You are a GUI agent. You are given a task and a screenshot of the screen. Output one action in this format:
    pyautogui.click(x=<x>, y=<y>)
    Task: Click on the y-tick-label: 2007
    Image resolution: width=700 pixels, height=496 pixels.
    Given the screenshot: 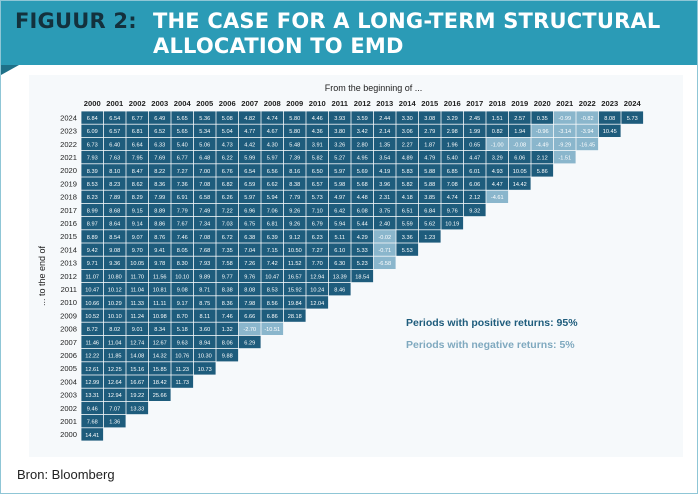 What is the action you would take?
    pyautogui.click(x=68, y=342)
    